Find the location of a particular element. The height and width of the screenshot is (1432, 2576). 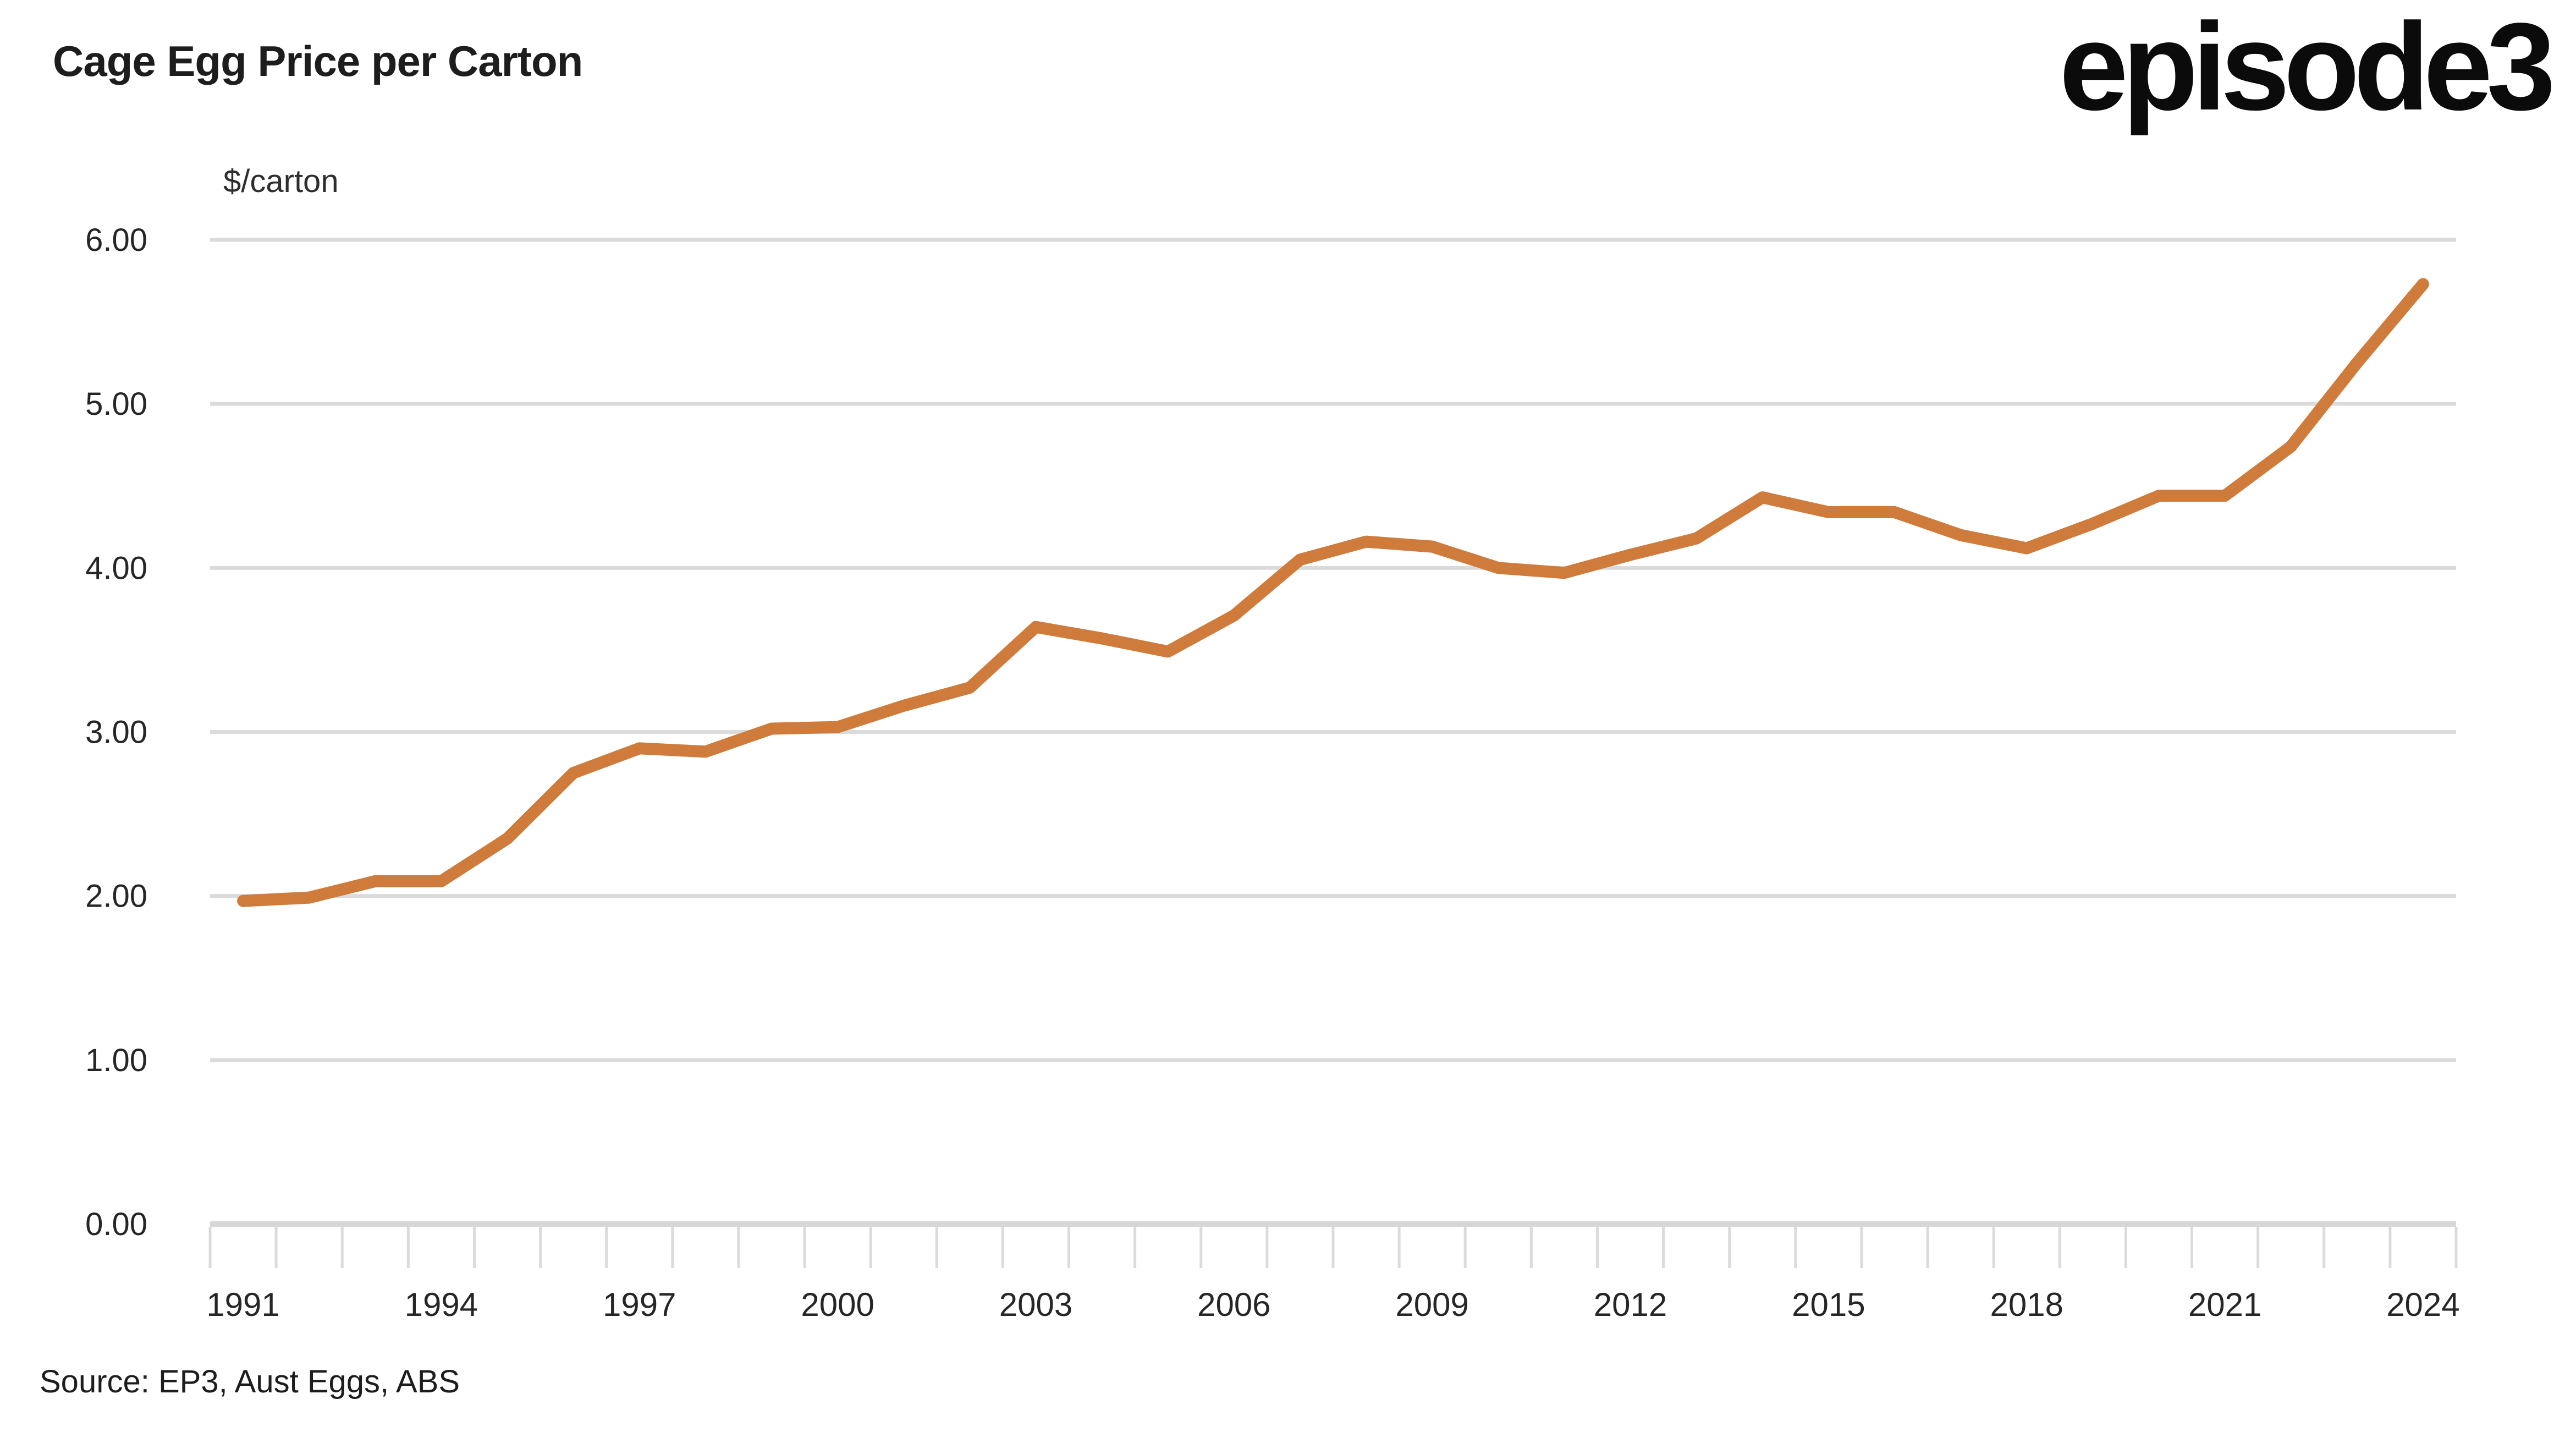

y-tick-label: 2.00 is located at coordinates (116, 896).